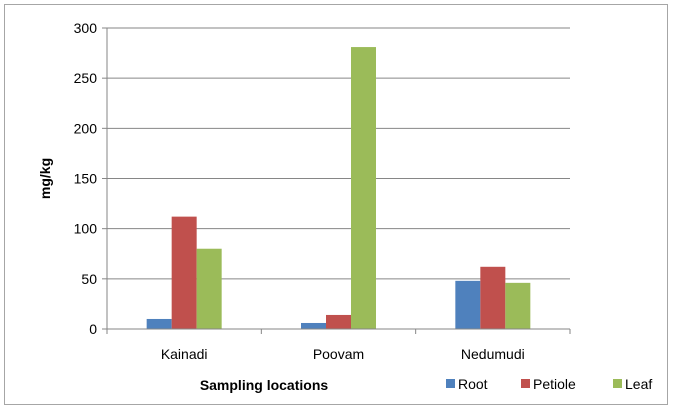 This screenshot has width=673, height=410. What do you see at coordinates (159, 323) in the screenshot?
I see `bar-root-kainadi` at bounding box center [159, 323].